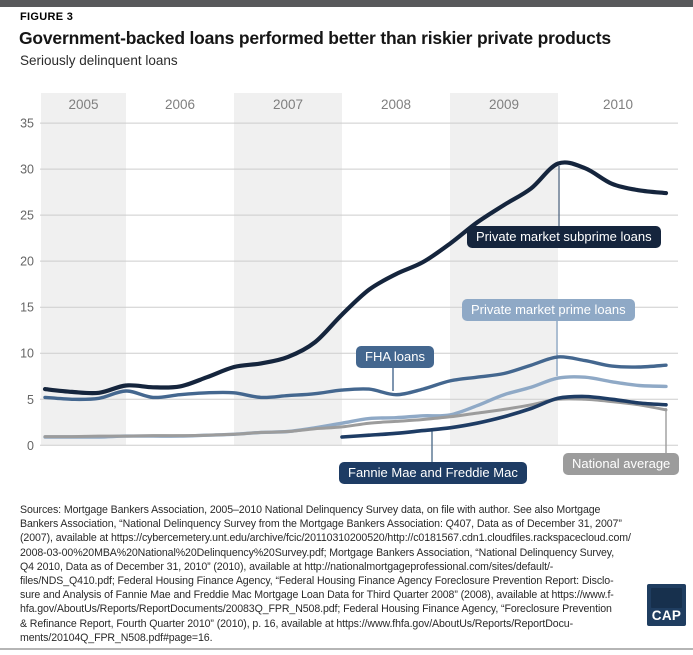 This screenshot has height=655, width=693. Describe the element at coordinates (99, 60) in the screenshot. I see `chart-subtitle: Seriously delinquent loans` at that location.